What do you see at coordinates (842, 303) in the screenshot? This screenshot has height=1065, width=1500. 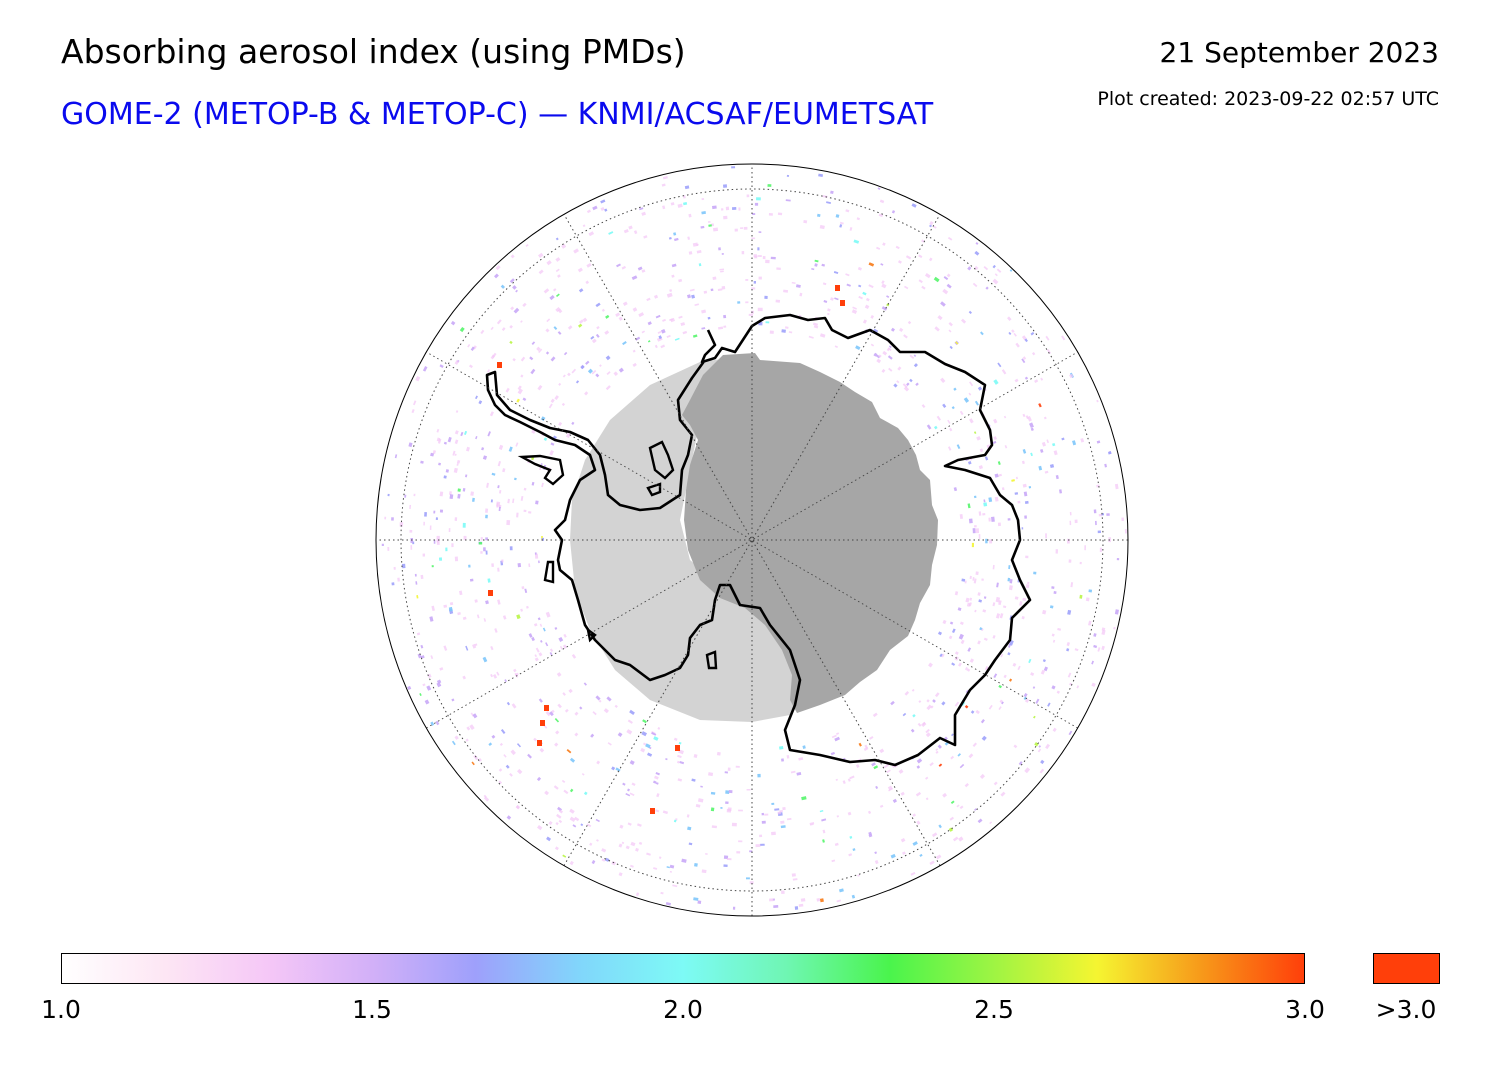 I see `aerosol-pixel-high` at bounding box center [842, 303].